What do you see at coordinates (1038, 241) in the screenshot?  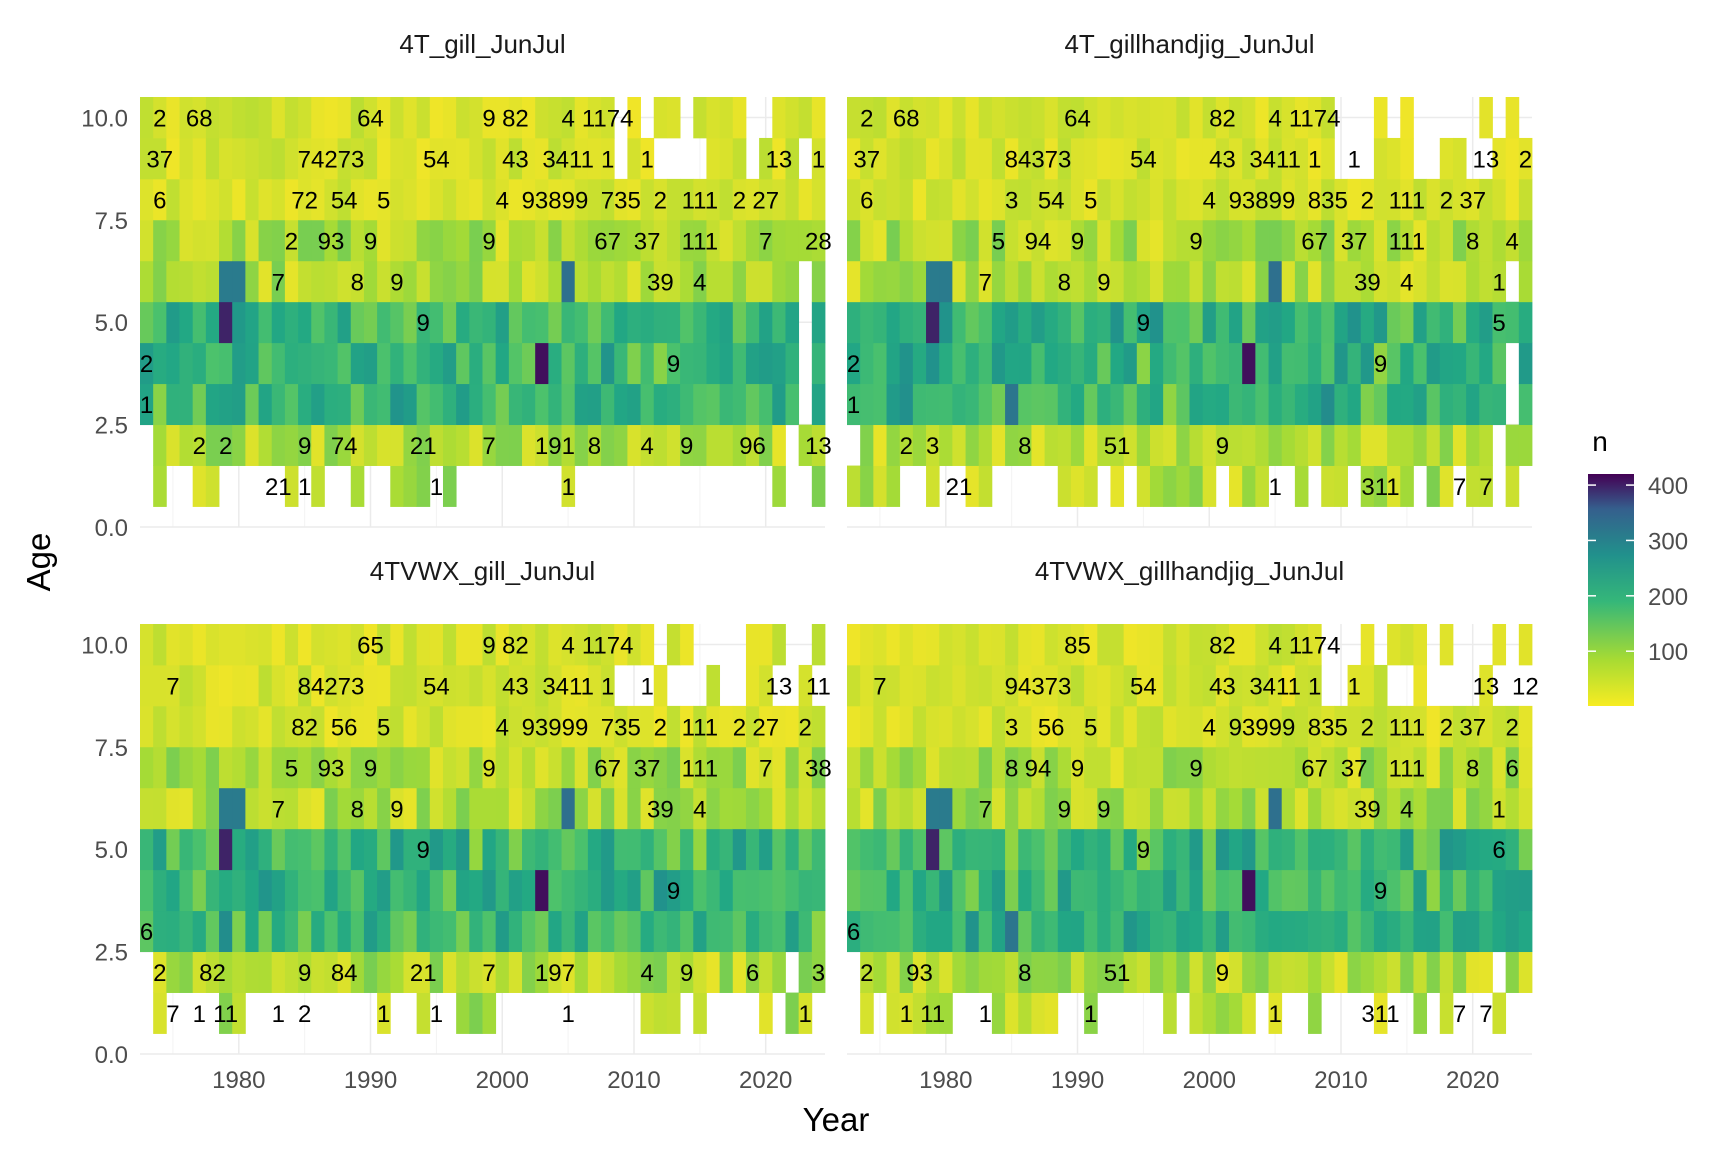 I see `cell-value-label: 94` at bounding box center [1038, 241].